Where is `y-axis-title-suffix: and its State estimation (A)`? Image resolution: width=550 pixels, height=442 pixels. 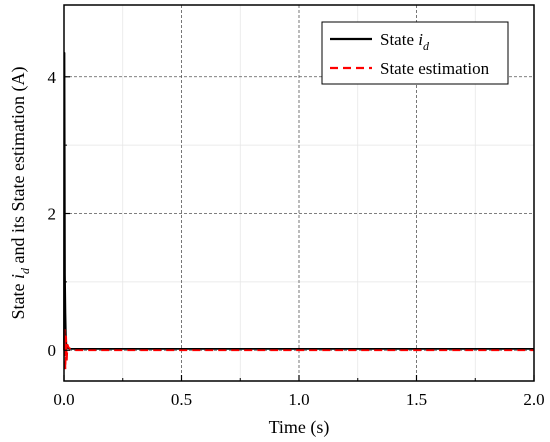 y-axis-title-suffix: and its State estimation (A) is located at coordinates (18, 167).